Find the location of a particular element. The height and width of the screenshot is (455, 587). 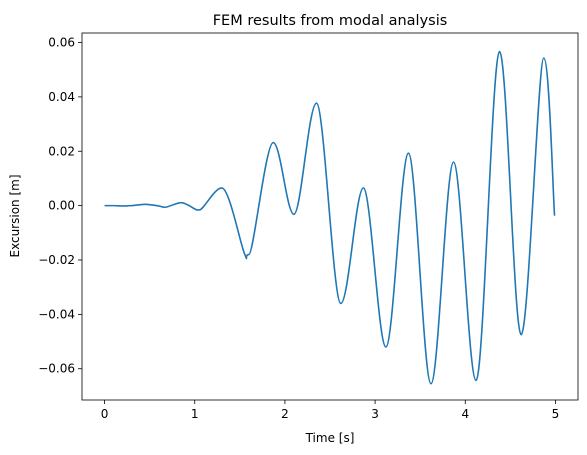

y-tick-label: 0.04 is located at coordinates (61, 97).